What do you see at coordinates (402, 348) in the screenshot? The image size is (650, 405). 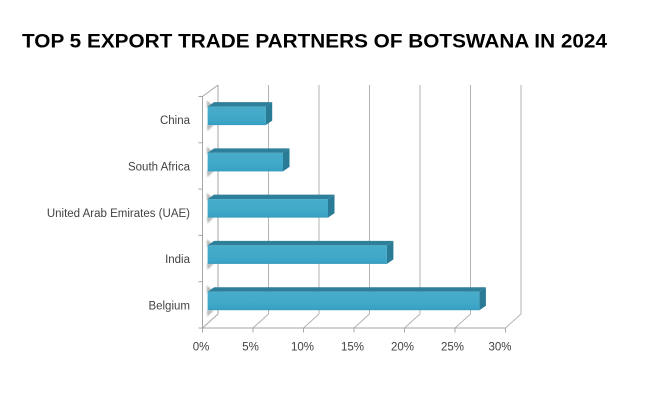 I see `svg-text: 20%` at bounding box center [402, 348].